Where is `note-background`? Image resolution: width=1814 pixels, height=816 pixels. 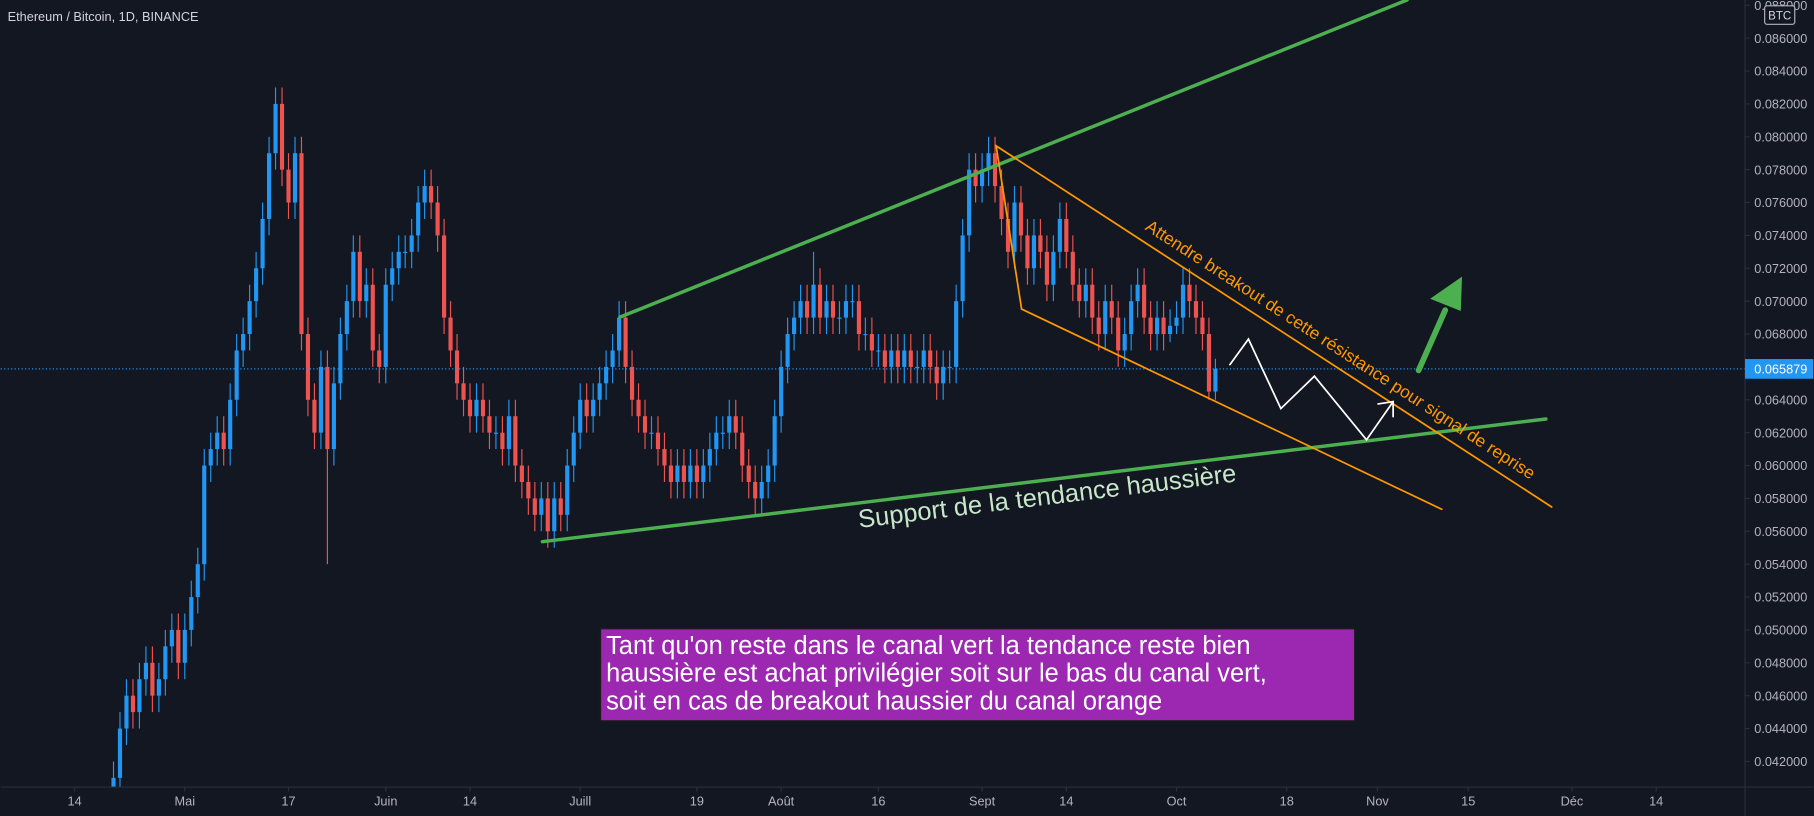
note-background is located at coordinates (977, 674).